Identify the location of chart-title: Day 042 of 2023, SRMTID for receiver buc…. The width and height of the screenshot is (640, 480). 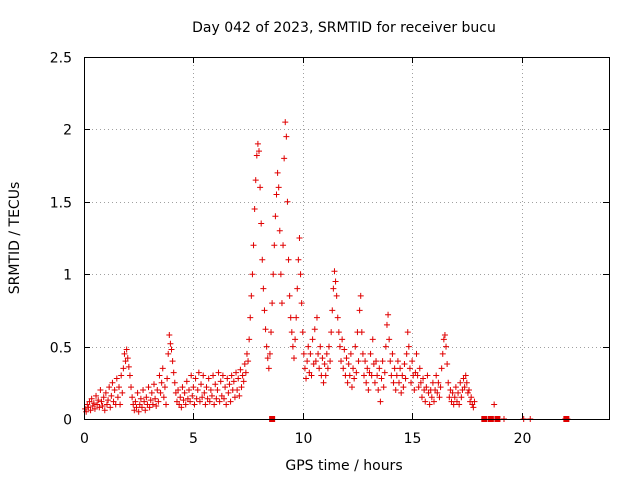
(344, 28).